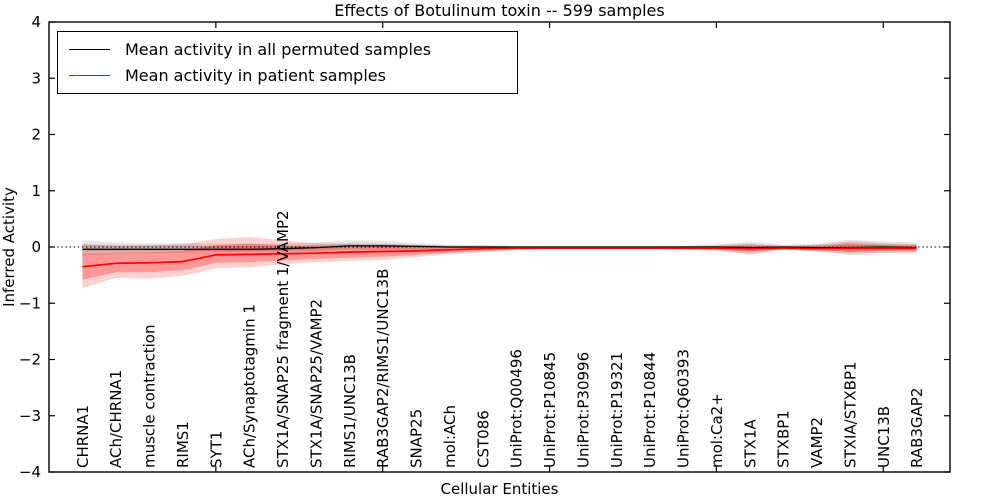 The image size is (1000, 500). Describe the element at coordinates (36, 22) in the screenshot. I see `y-tick-label: 4` at that location.